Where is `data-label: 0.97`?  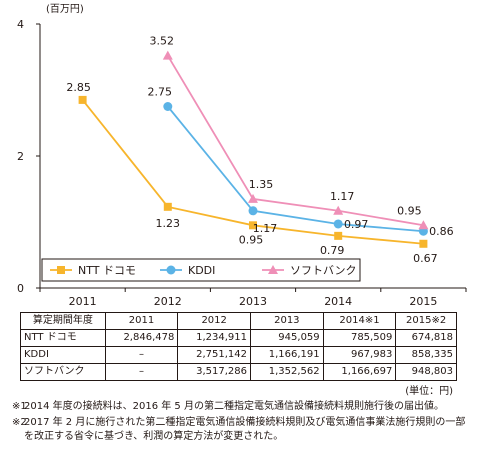 data-label: 0.97 is located at coordinates (356, 224).